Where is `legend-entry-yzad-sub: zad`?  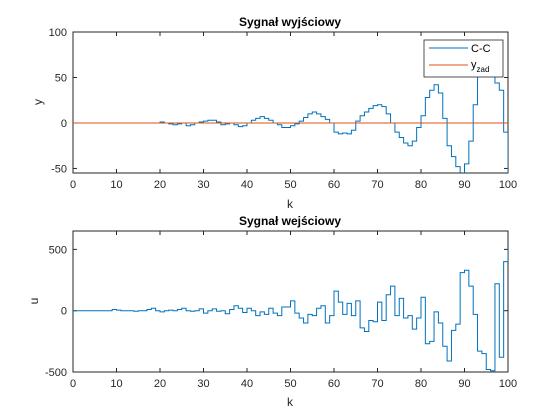
legend-entry-yzad-sub: zad is located at coordinates (483, 69).